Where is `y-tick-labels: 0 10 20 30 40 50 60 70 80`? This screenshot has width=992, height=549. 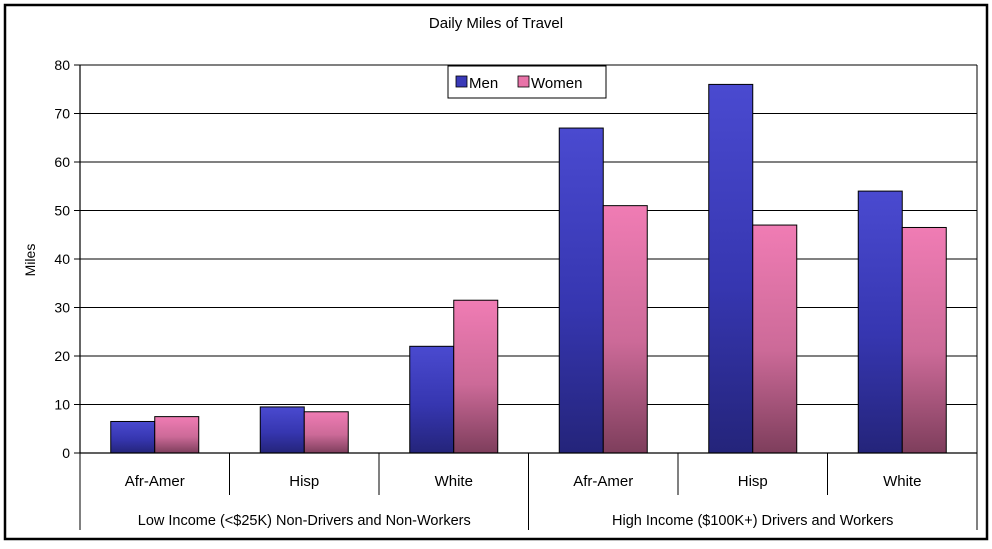 y-tick-labels: 0 10 20 30 40 50 60 70 80 is located at coordinates (62, 259).